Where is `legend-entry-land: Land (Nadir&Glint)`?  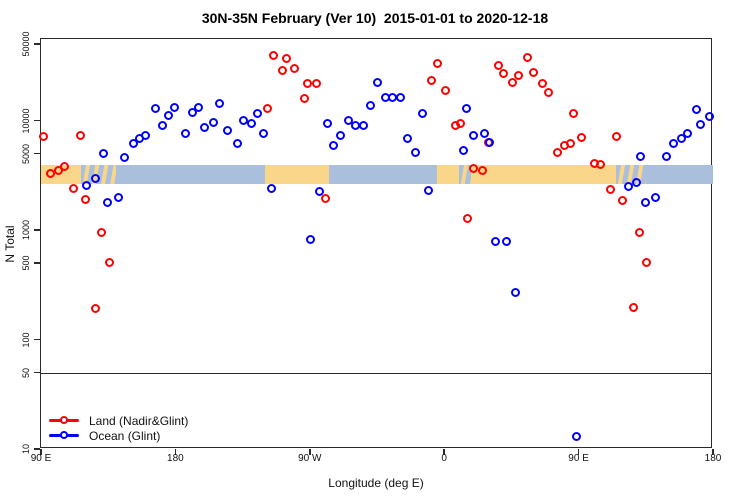 legend-entry-land: Land (Nadir&Glint) is located at coordinates (118, 420).